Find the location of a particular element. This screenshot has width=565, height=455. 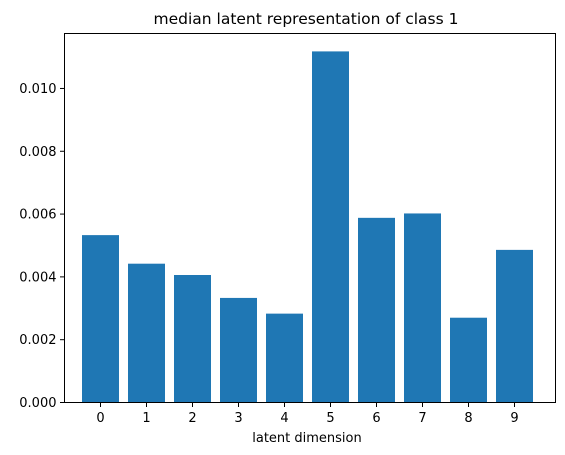

y-tick-label: 0.004 is located at coordinates (37, 277).